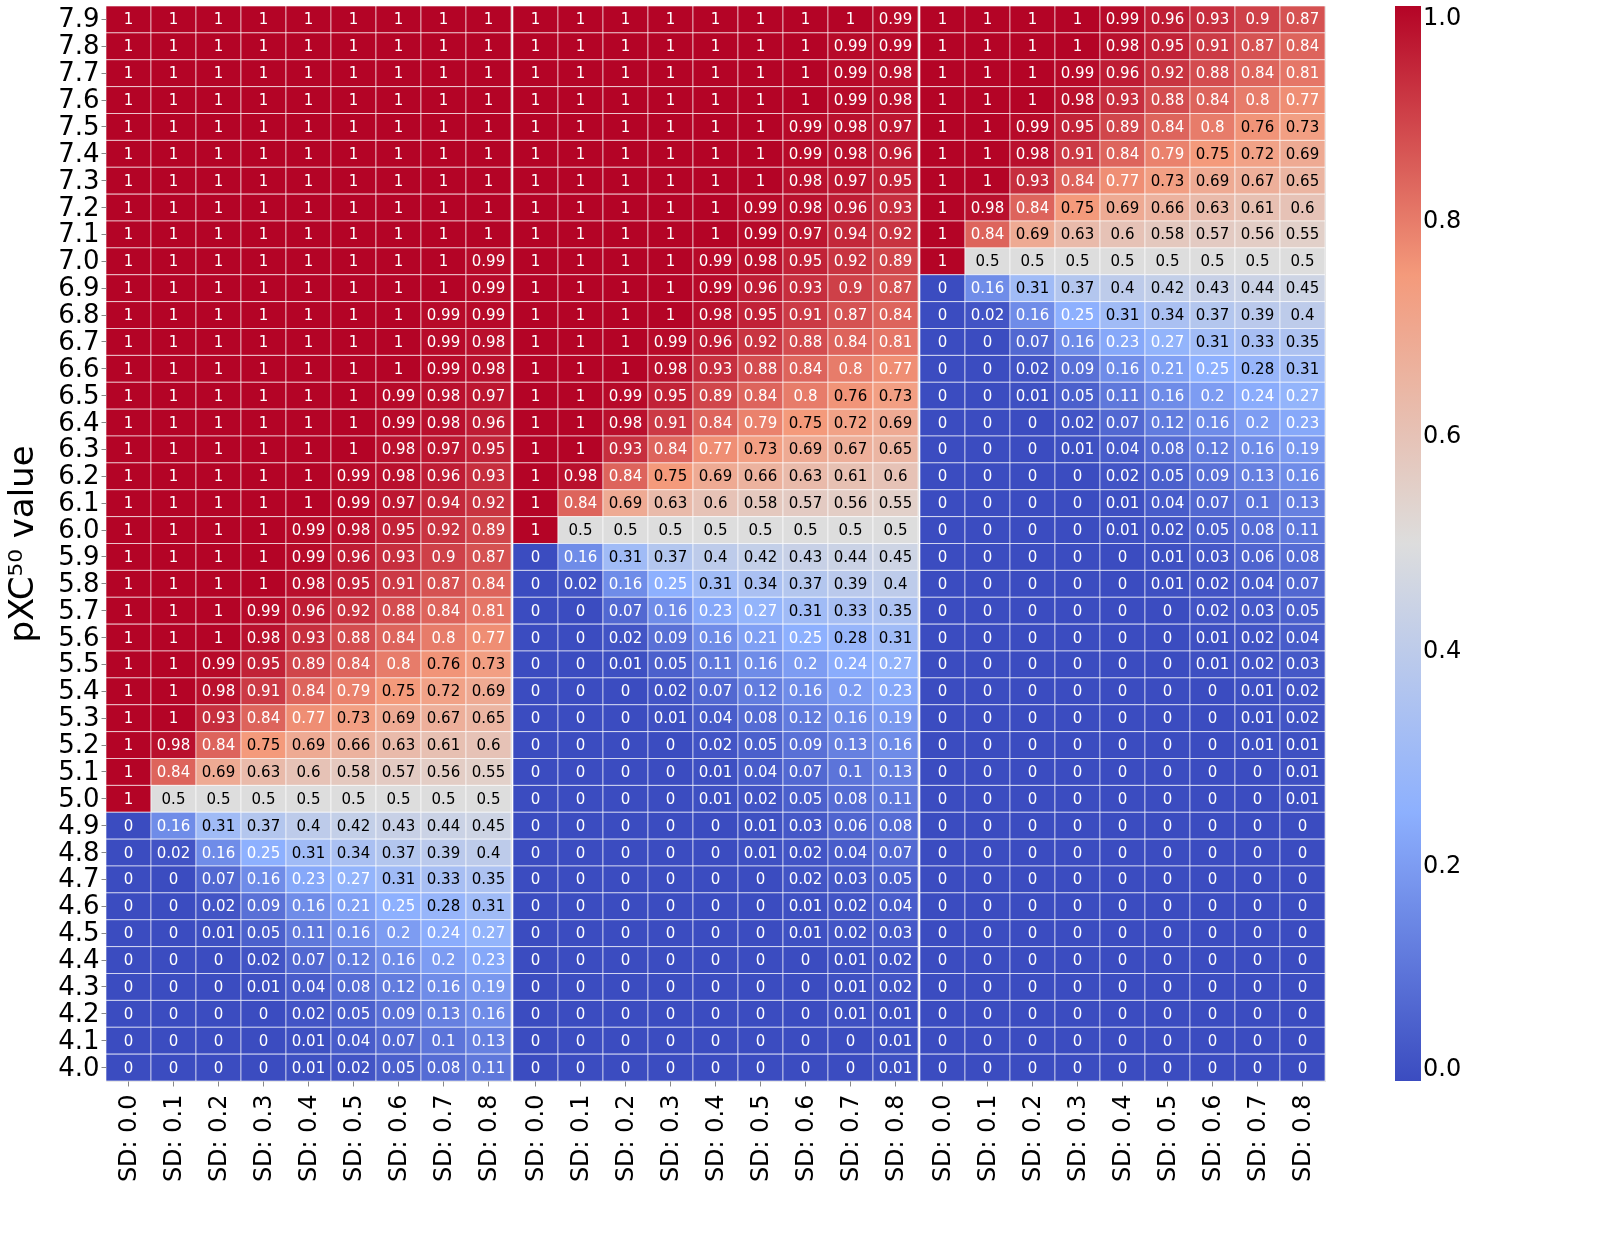  I want to click on x-tick-label: SD: 0.7, so click(849, 1138).